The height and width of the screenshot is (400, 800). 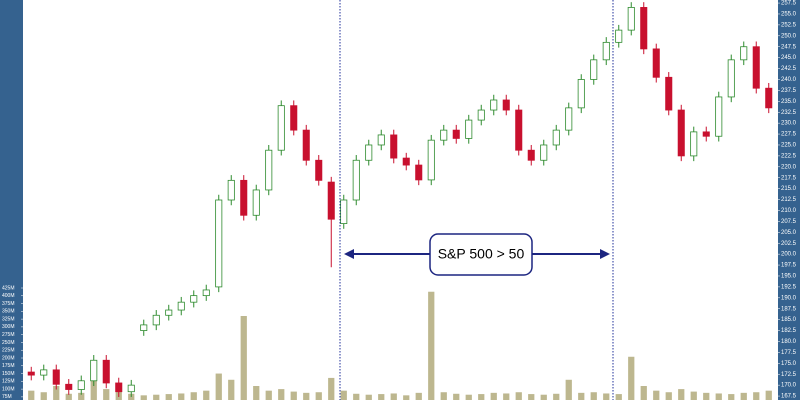 What do you see at coordinates (789, 25) in the screenshot?
I see `y-tick-label: 252.5` at bounding box center [789, 25].